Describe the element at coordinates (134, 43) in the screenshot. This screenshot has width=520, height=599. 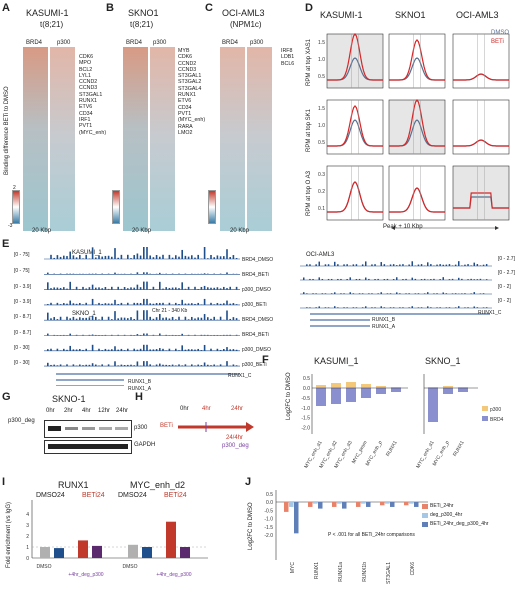
I see `heatmap-b-col1: BRD4` at that location.